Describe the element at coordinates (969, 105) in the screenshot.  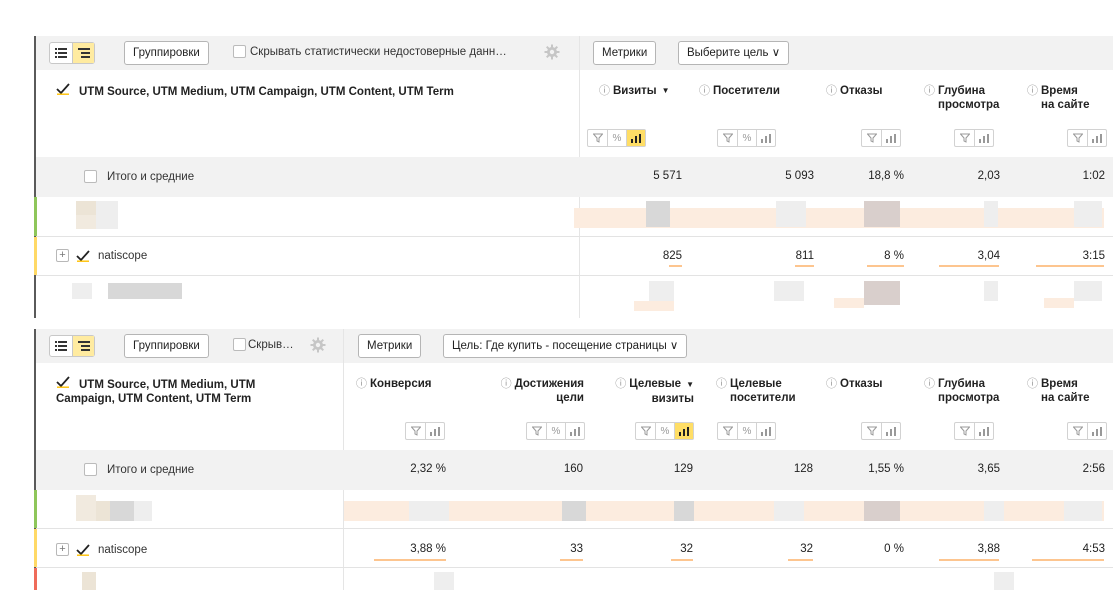
I see `column-title-line: просмотра` at that location.